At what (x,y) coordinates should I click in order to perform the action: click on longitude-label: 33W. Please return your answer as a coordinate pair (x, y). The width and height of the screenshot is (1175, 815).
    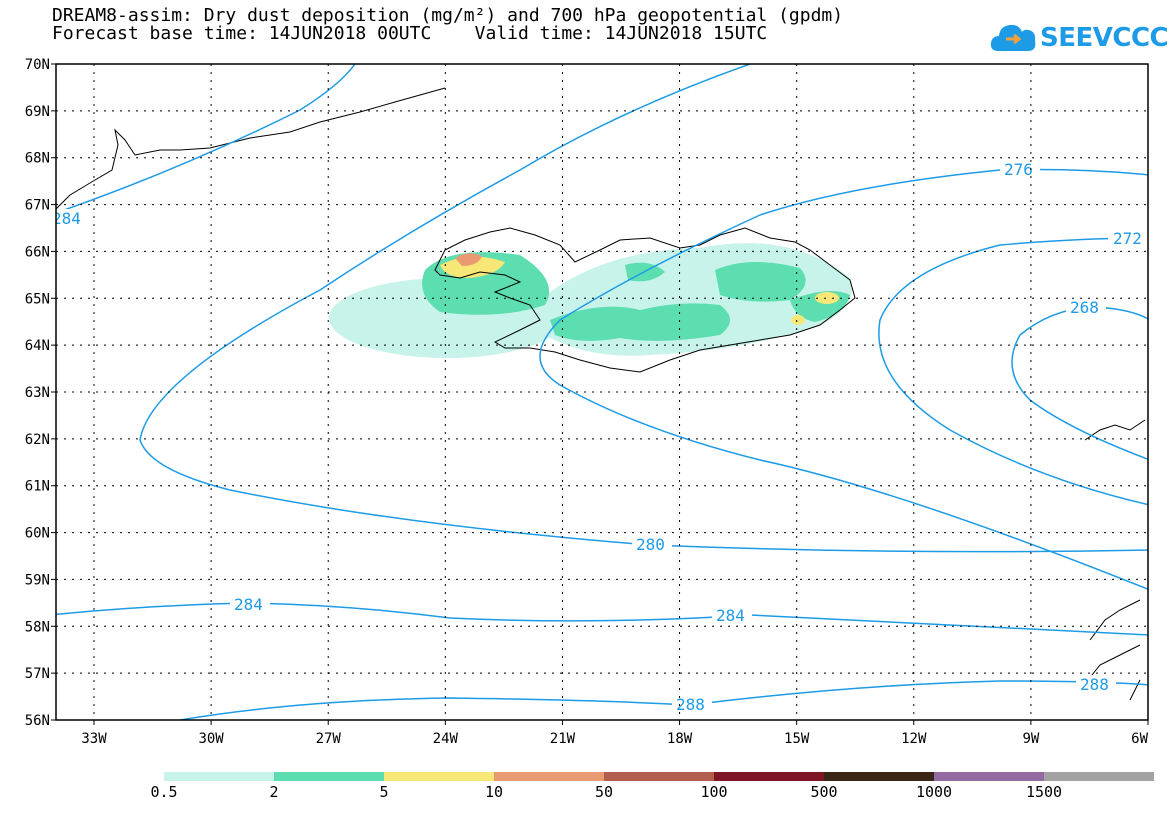
    Looking at the image, I should click on (94, 739).